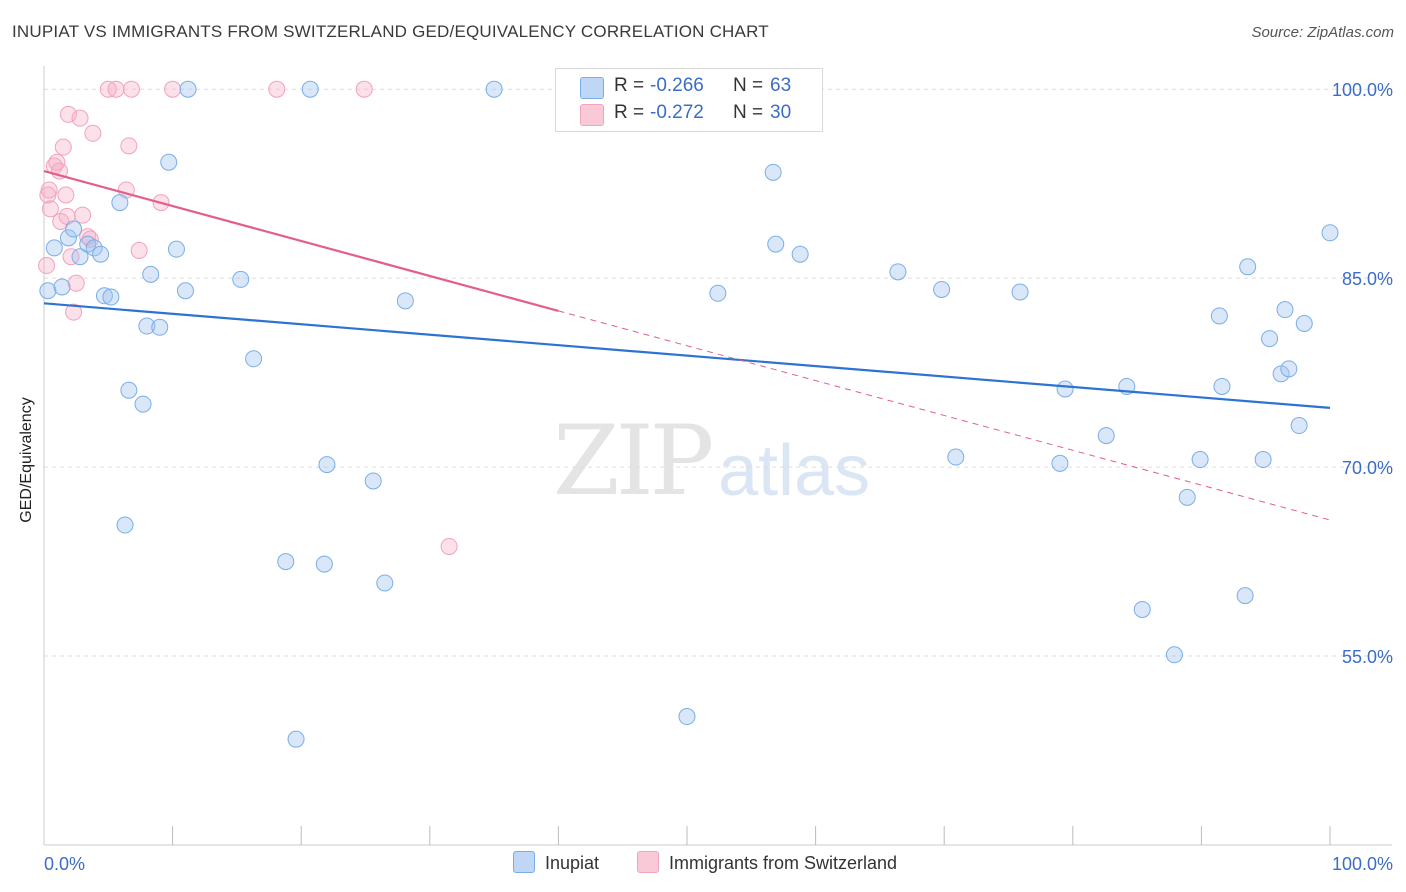  I want to click on legend-item-inupiat: Inupiat, so click(556, 862).